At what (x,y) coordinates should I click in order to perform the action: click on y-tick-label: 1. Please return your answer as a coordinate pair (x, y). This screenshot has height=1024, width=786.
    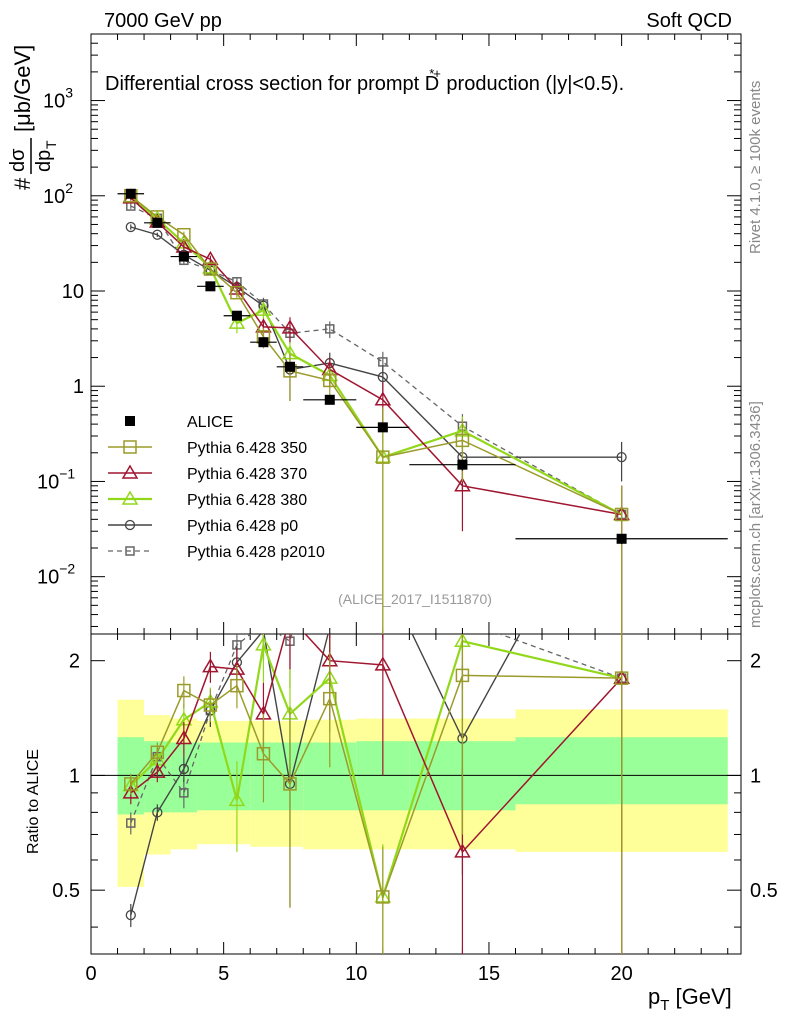
    Looking at the image, I should click on (78, 387).